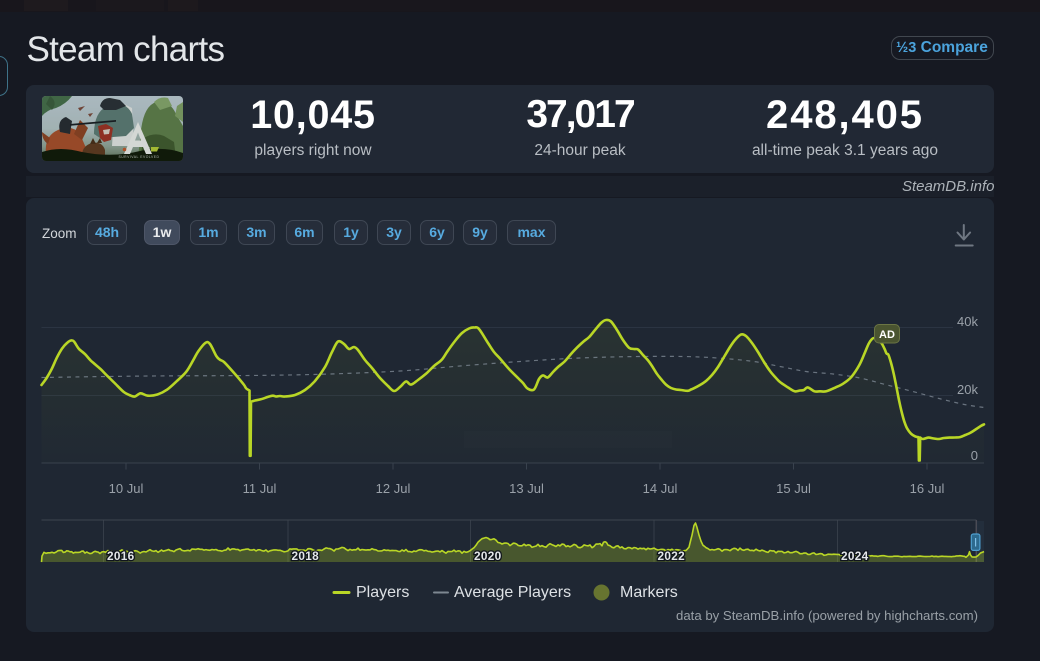 The height and width of the screenshot is (661, 1040). Describe the element at coordinates (887, 335) in the screenshot. I see `svg-text: AD` at that location.